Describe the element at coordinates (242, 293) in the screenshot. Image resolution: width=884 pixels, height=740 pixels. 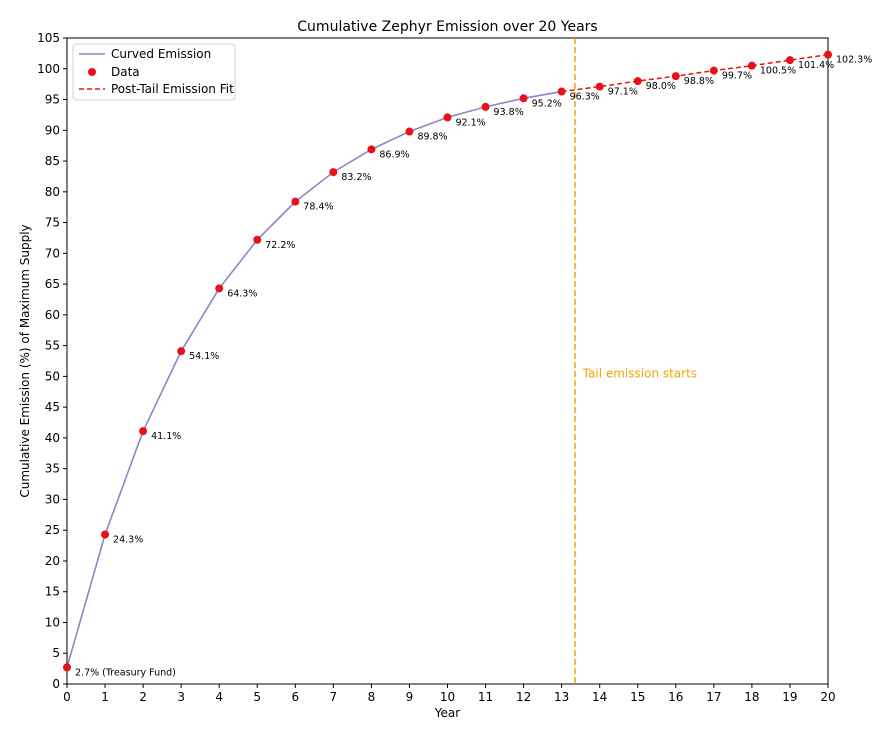
I see `data-label: 64.3%` at that location.